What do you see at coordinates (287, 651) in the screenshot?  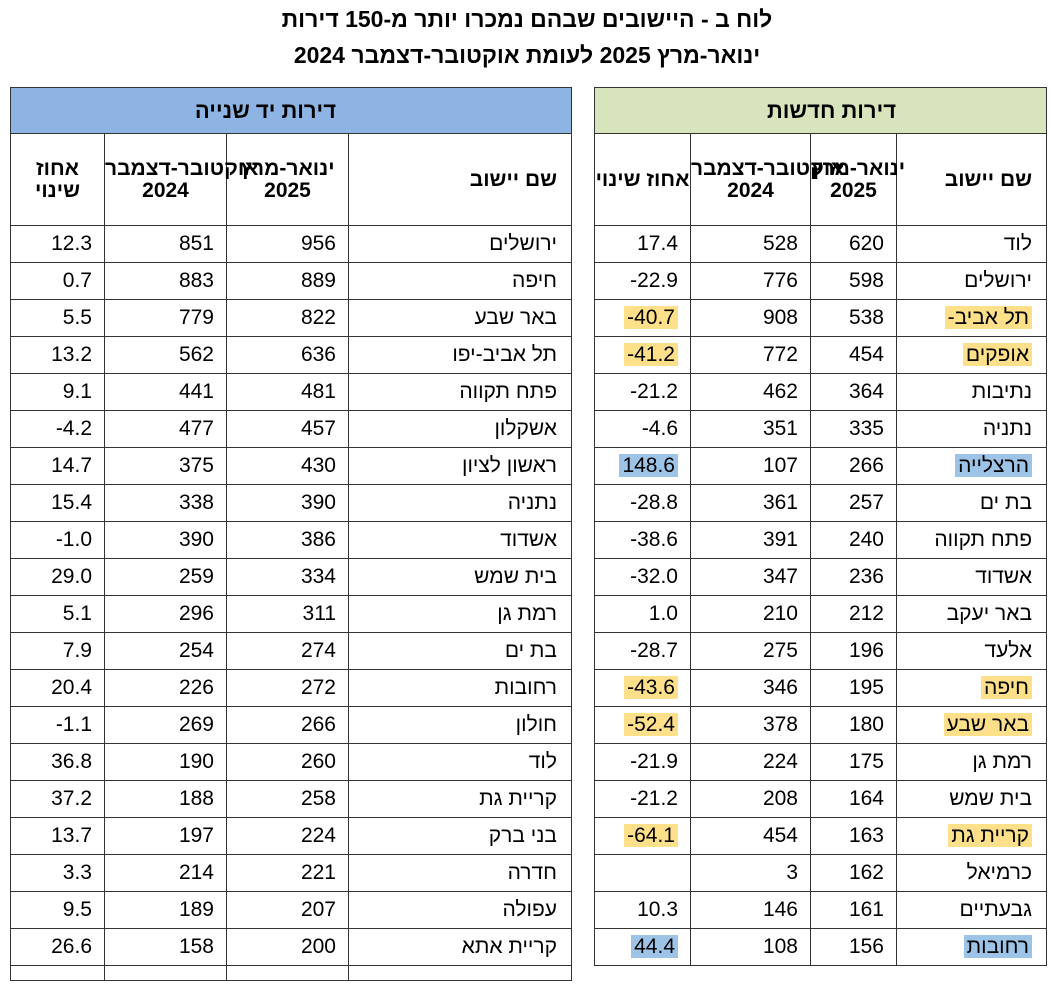 I see `jan-mar-count-cell: 274` at bounding box center [287, 651].